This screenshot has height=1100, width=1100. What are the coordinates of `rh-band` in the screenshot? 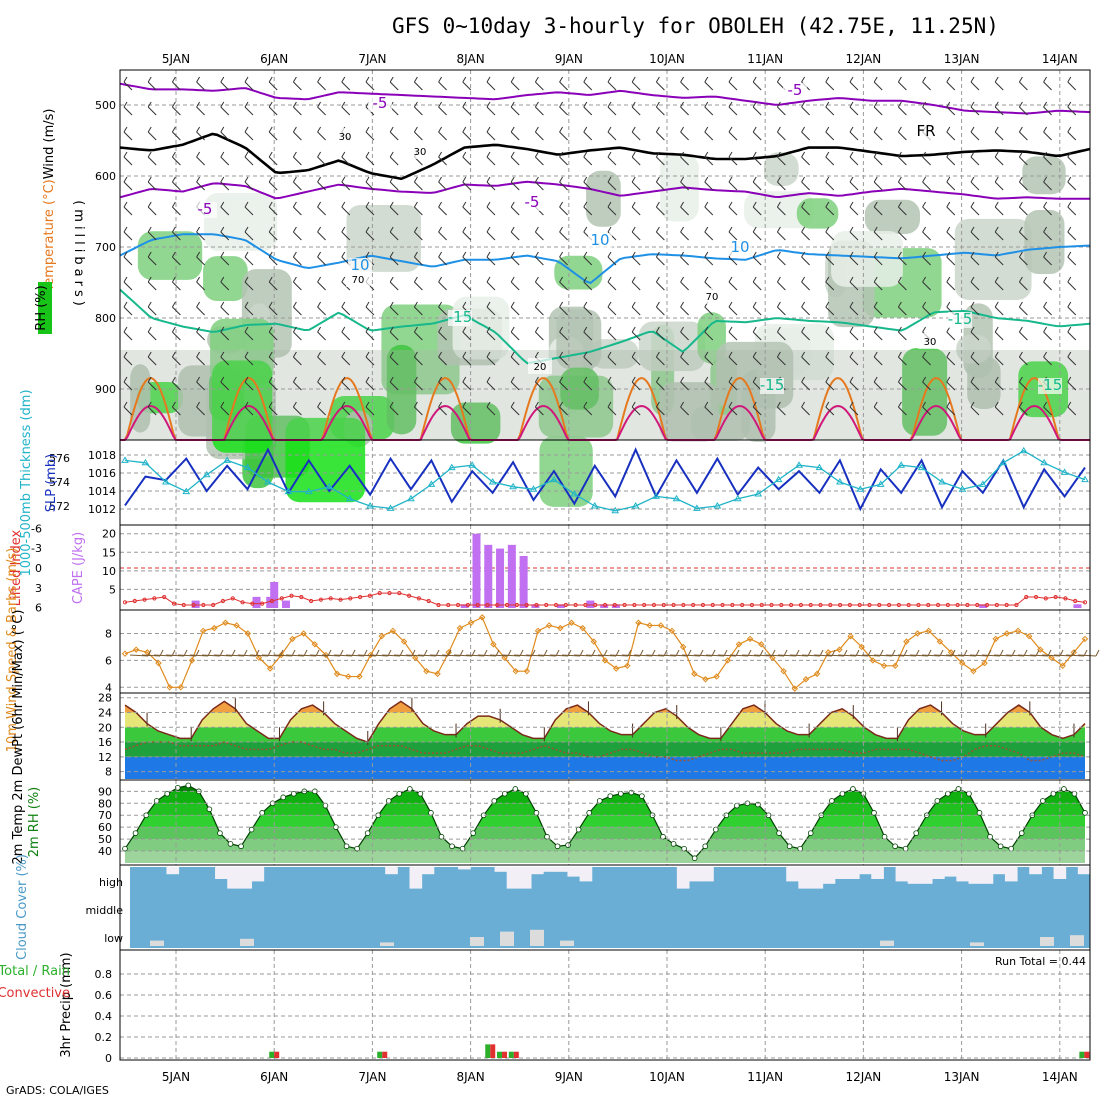 It's located at (605, 821).